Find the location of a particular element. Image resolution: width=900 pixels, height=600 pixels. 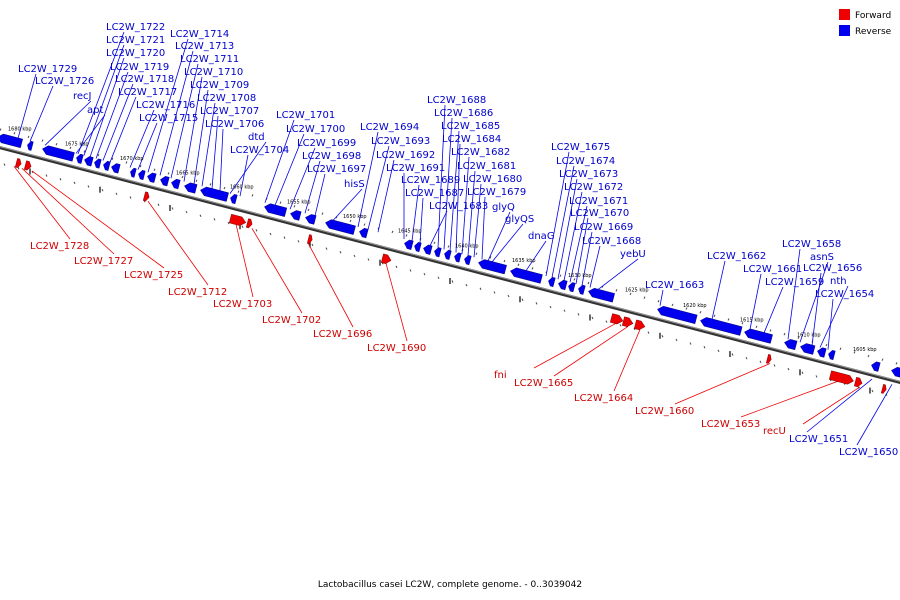

gene-label: LC2W_1659 is located at coordinates (794, 282).